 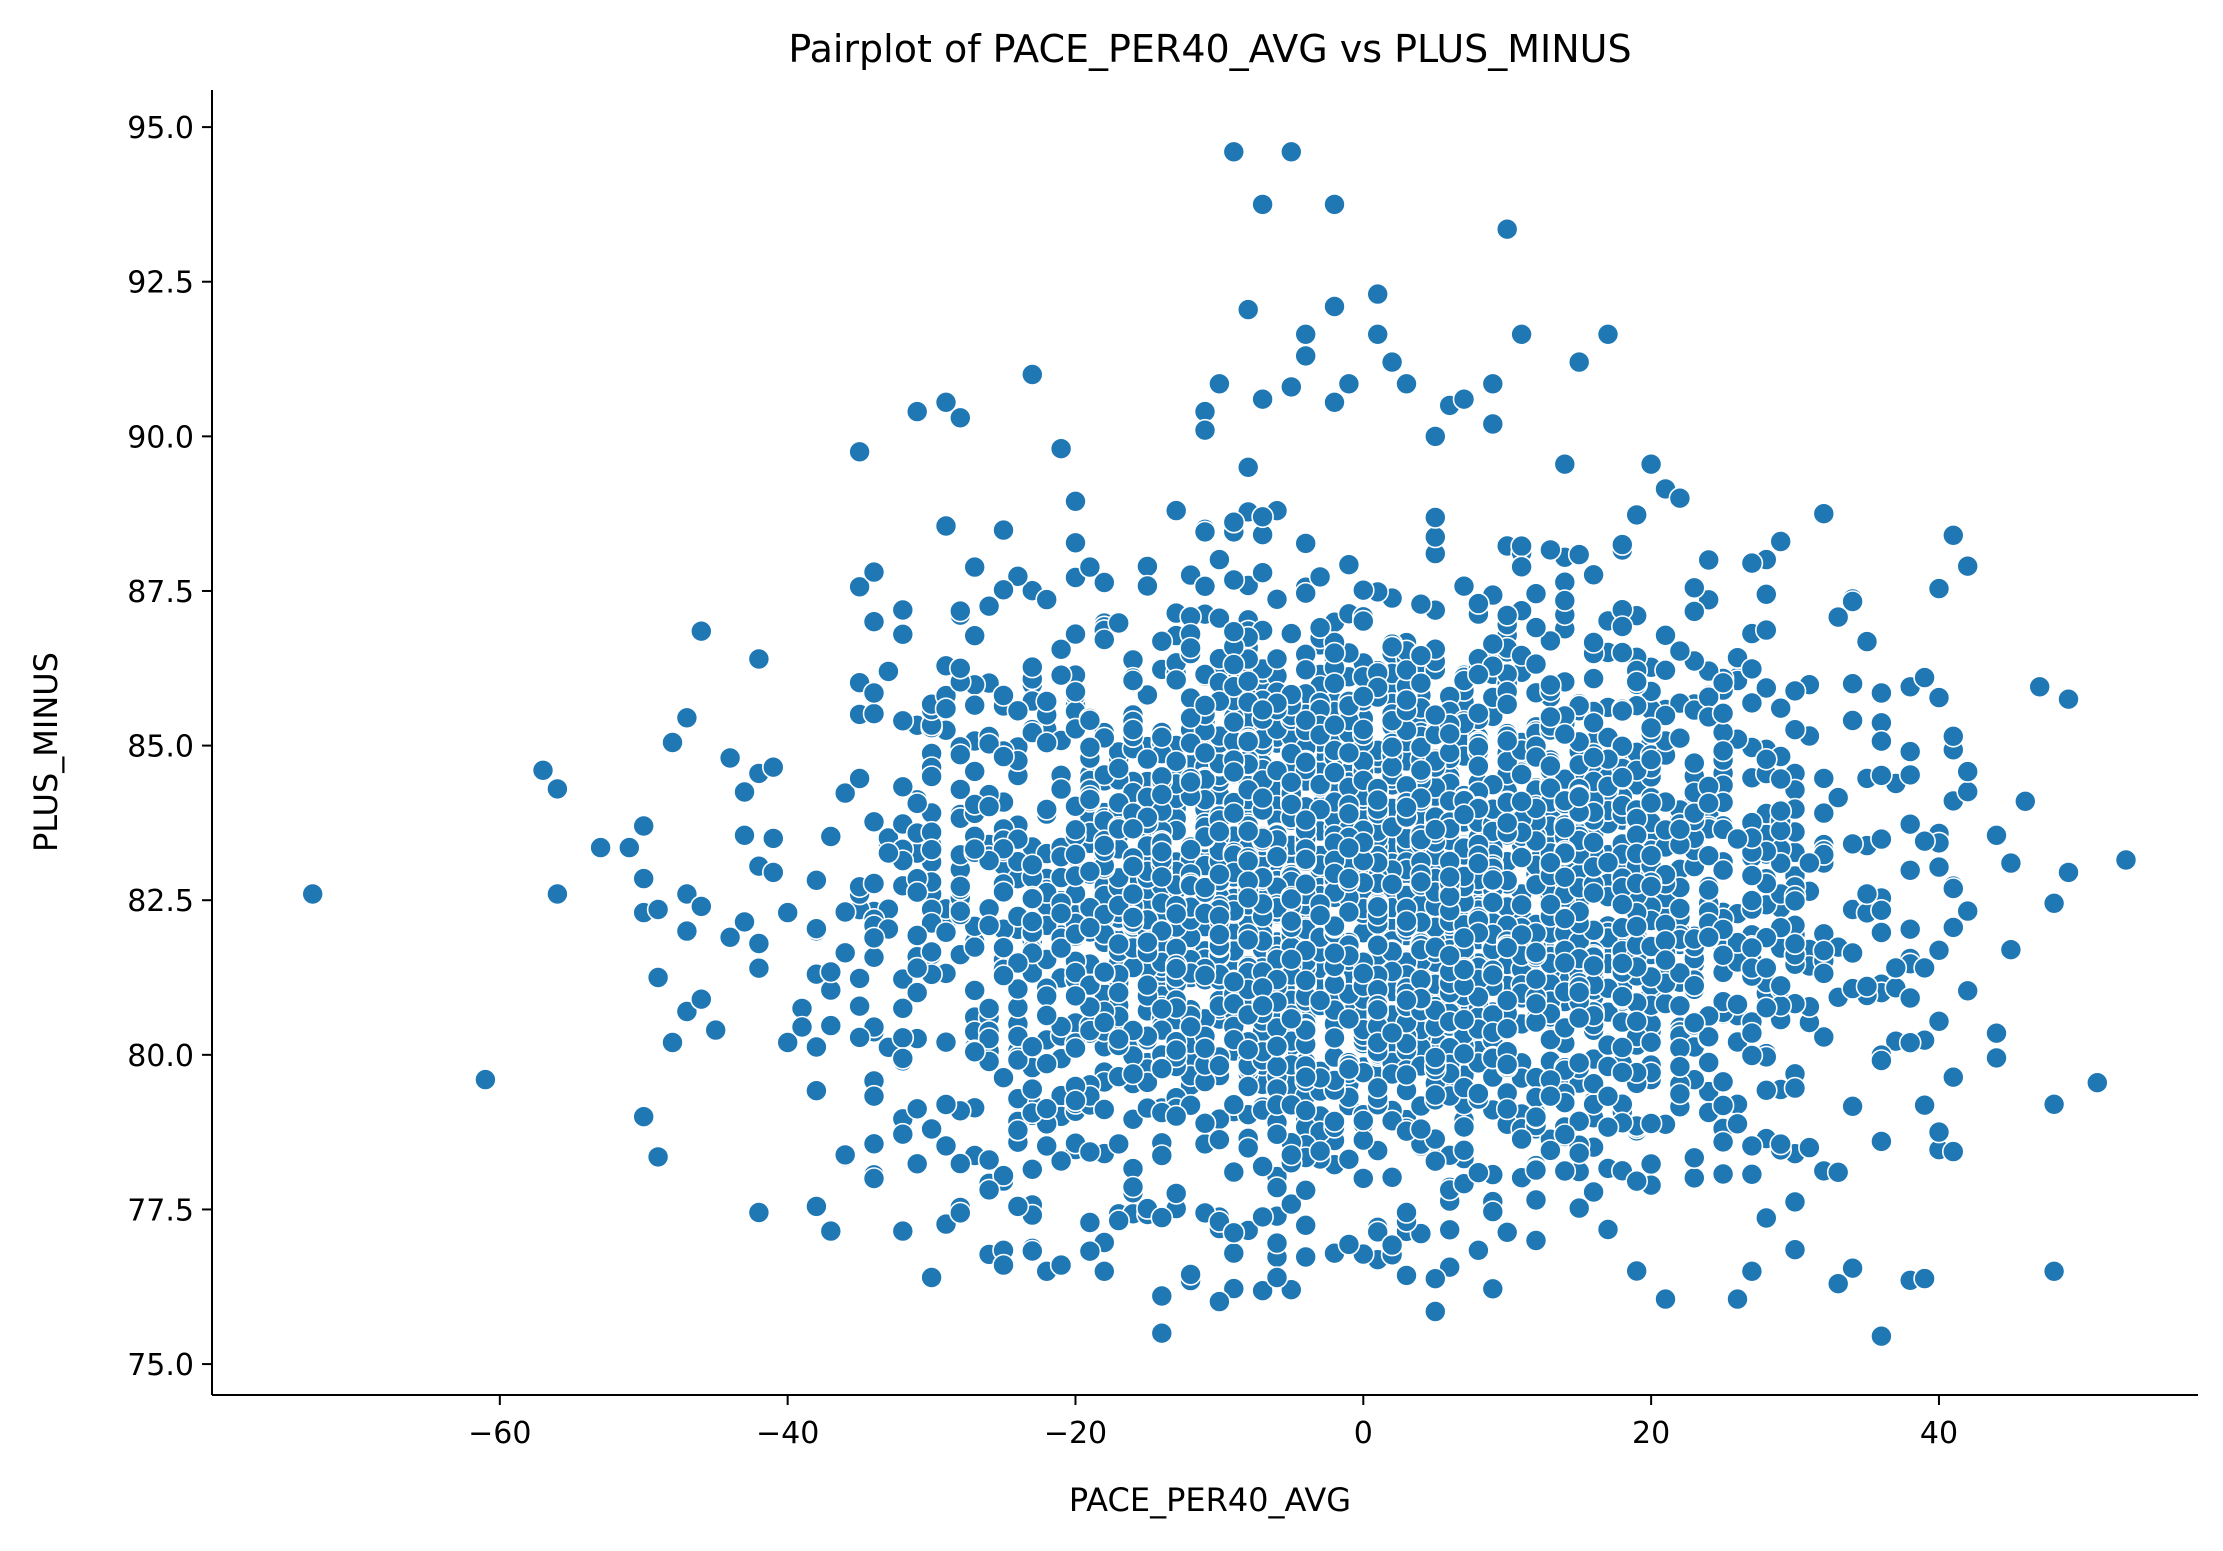 I want to click on y-axis-label: PLUS_MINUS, so click(x=46, y=752).